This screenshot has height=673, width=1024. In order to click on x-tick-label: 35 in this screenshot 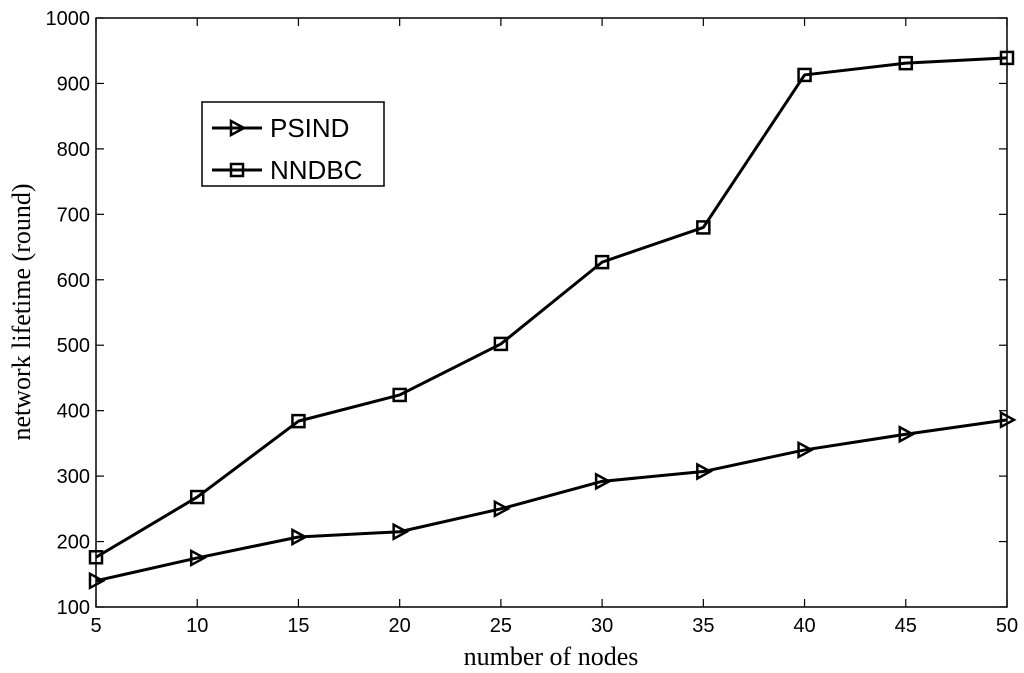, I will do `click(703, 626)`.